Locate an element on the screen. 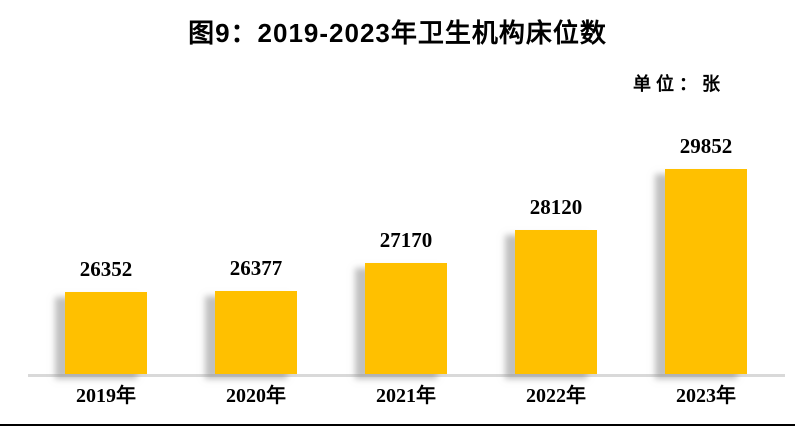 This screenshot has height=430, width=795. unit-label: 单位：张 is located at coordinates (679, 84).